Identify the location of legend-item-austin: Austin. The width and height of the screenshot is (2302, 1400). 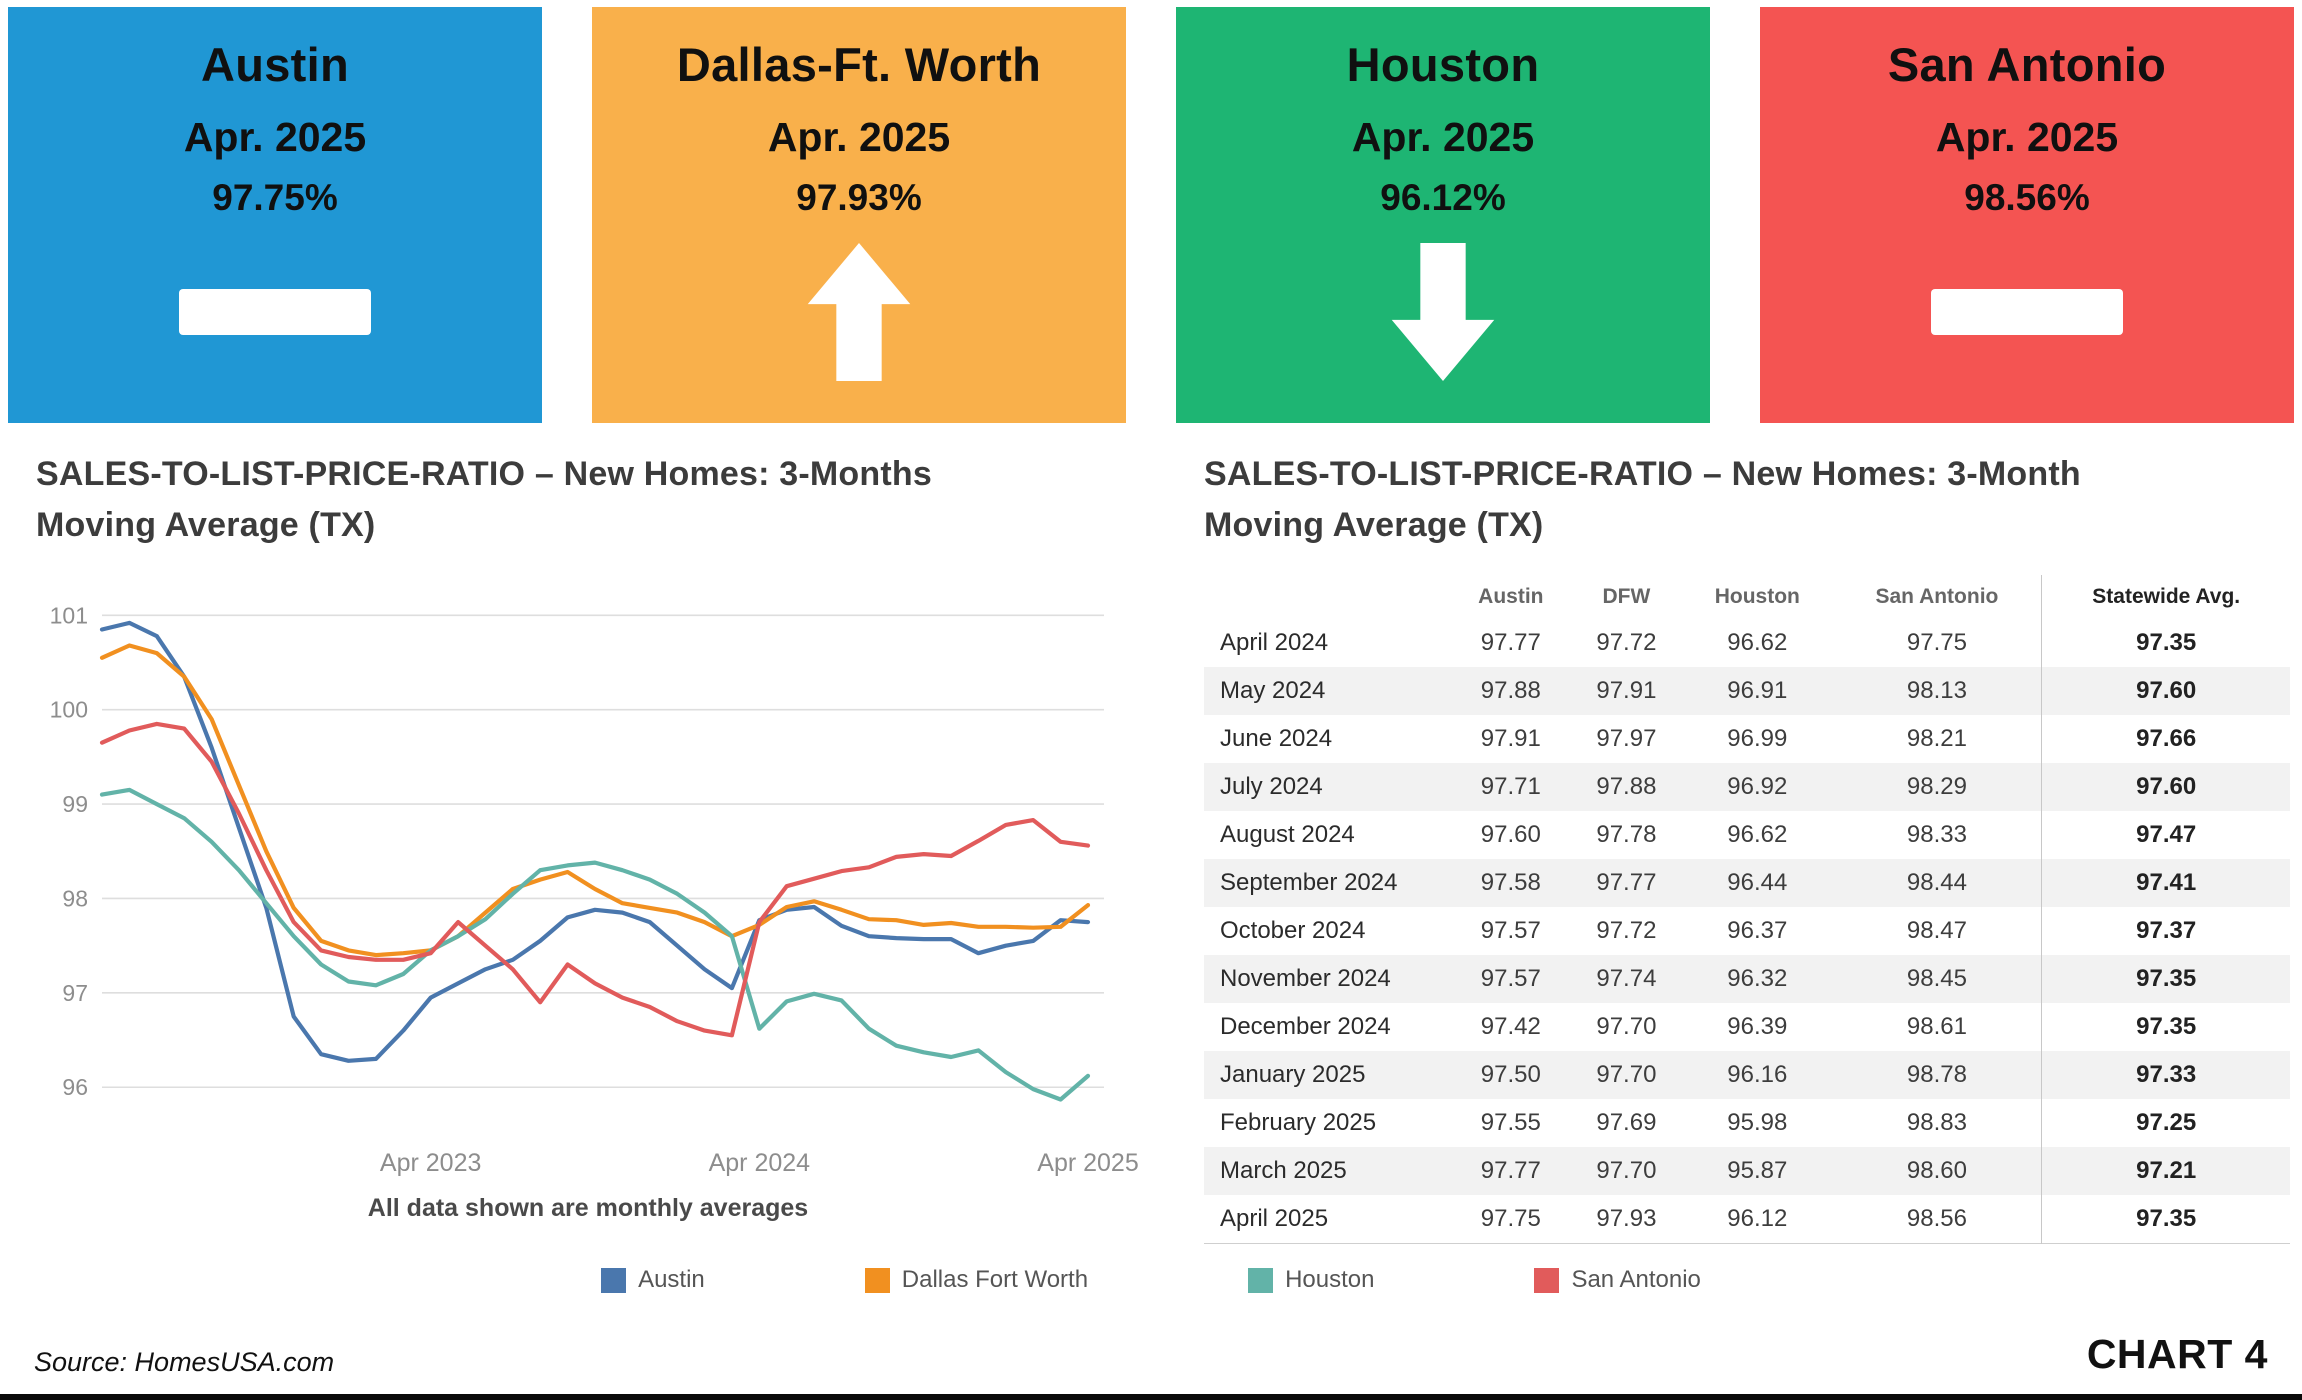
(653, 1280).